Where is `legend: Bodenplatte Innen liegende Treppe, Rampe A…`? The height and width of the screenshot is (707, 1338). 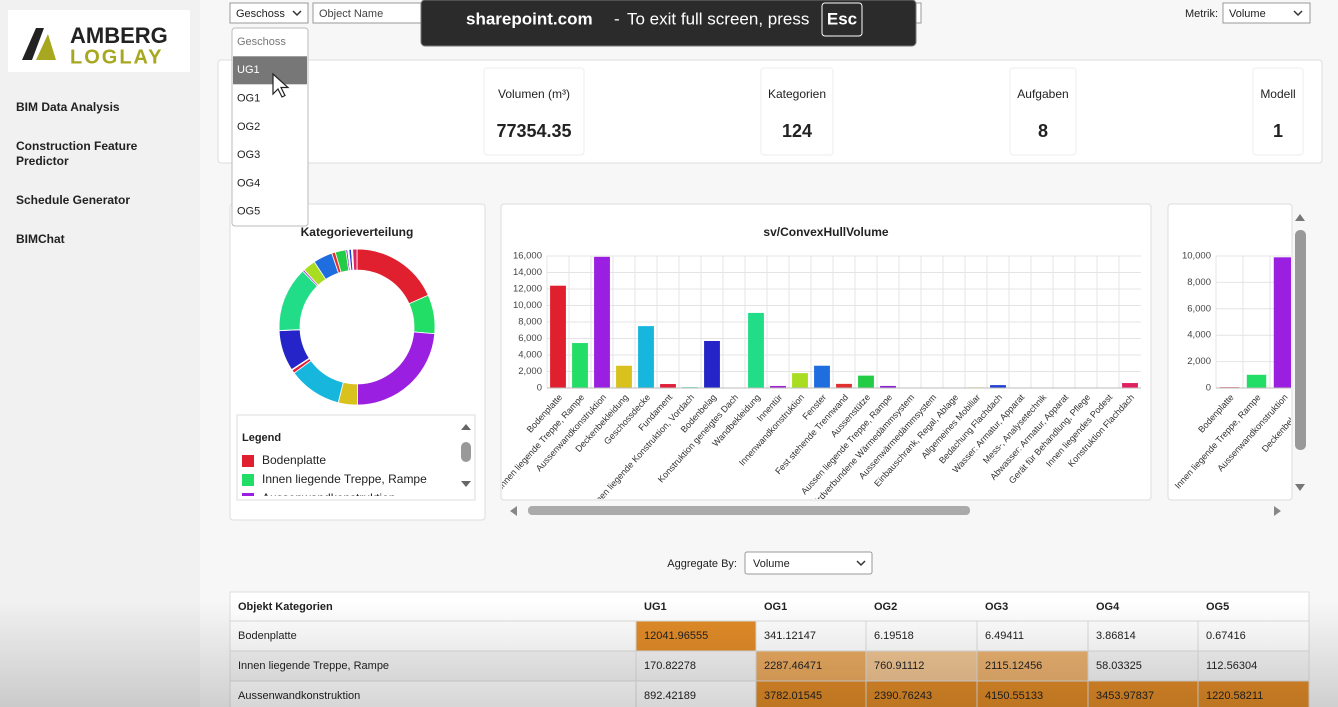
legend: Bodenplatte Innen liegende Treppe, Rampe A… is located at coordinates (334, 479).